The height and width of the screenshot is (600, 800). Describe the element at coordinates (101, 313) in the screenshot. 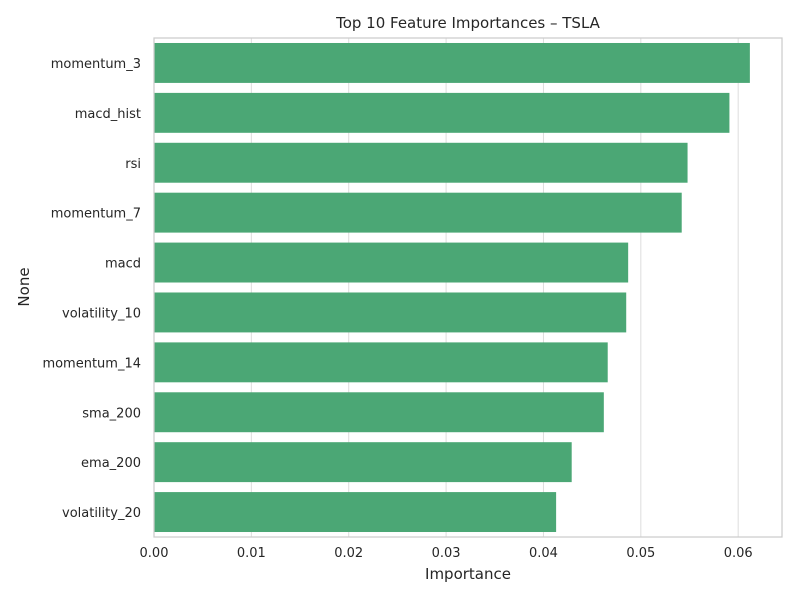

I see `y-category-label: volatility_10` at that location.